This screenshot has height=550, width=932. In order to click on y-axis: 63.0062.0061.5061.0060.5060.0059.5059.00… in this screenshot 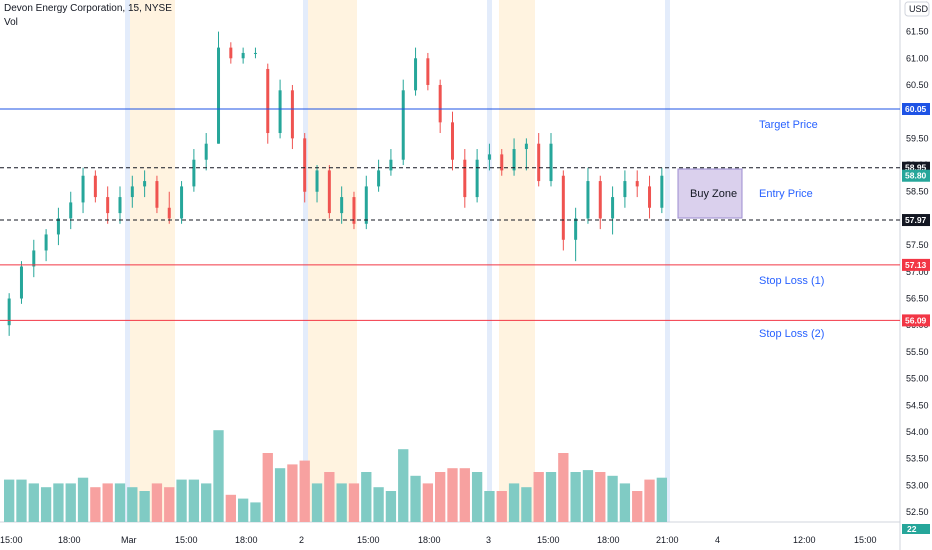, I will do `click(917, 258)`.